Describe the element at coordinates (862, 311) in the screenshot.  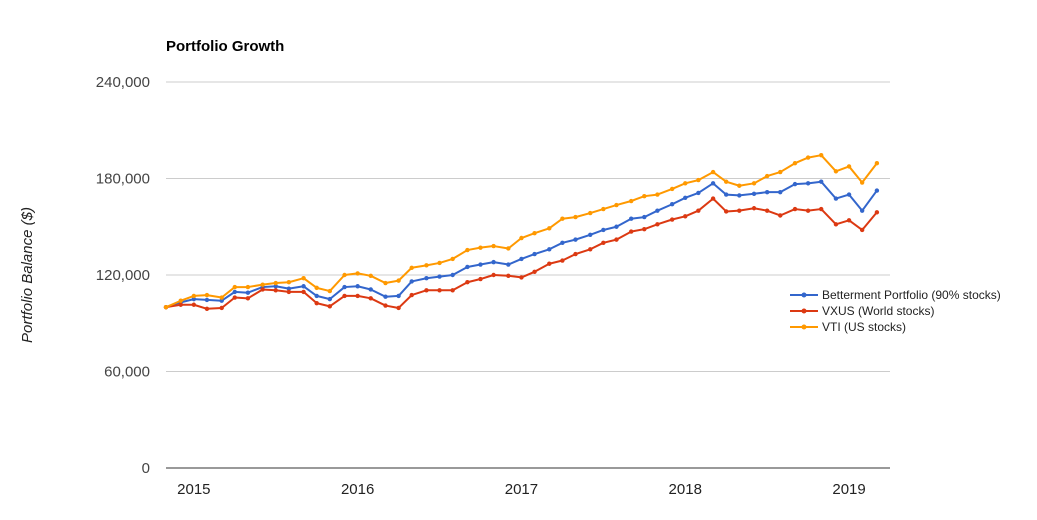
I see `legend-item: VXUS (World stocks)` at that location.